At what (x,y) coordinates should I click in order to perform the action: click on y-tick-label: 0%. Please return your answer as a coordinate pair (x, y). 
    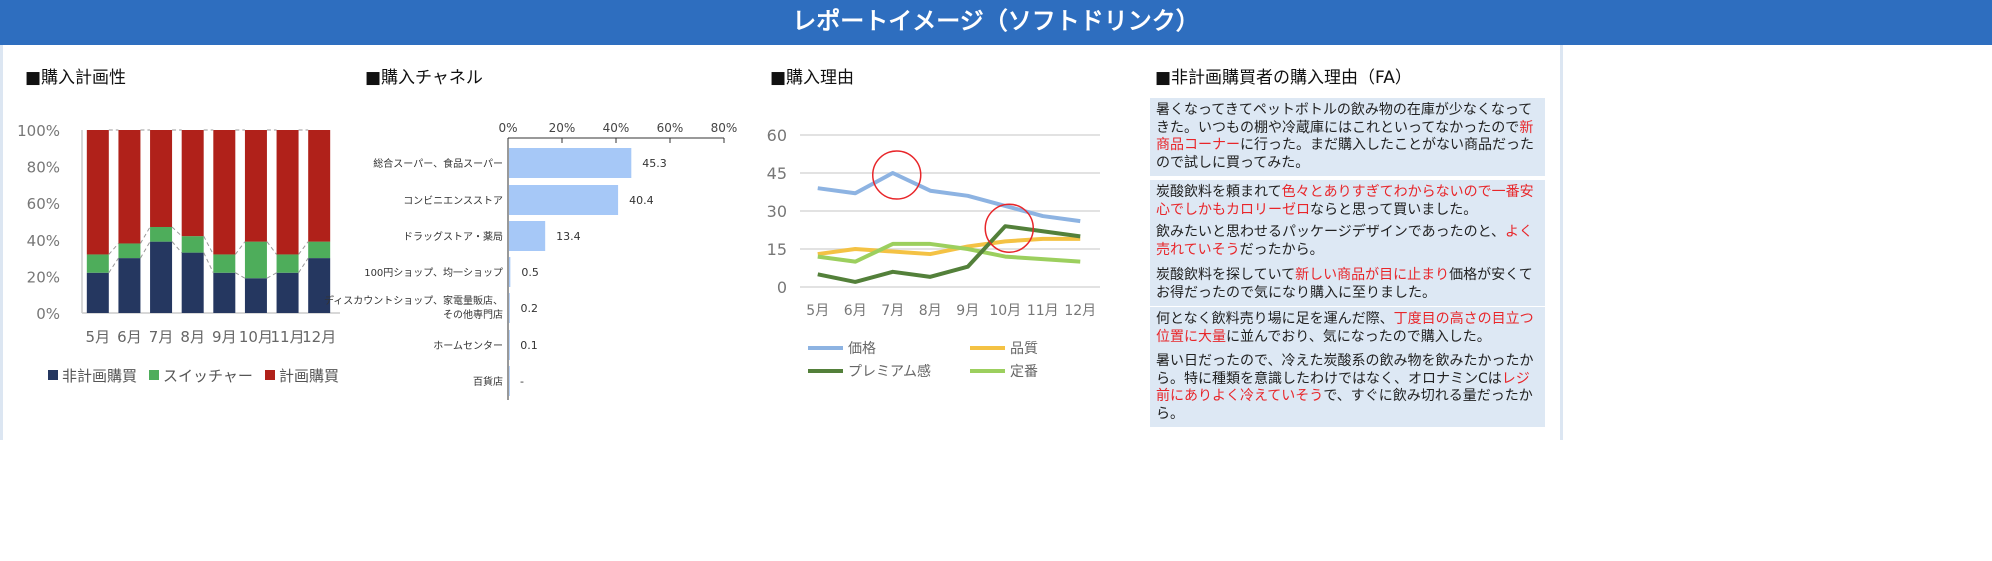
    Looking at the image, I should click on (48, 314).